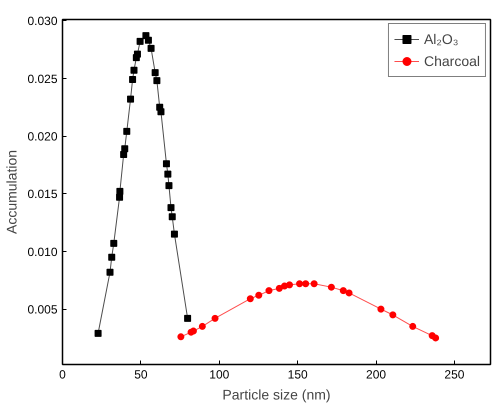 This screenshot has height=405, width=493. Describe the element at coordinates (141, 375) in the screenshot. I see `x-tick-label: 50` at that location.